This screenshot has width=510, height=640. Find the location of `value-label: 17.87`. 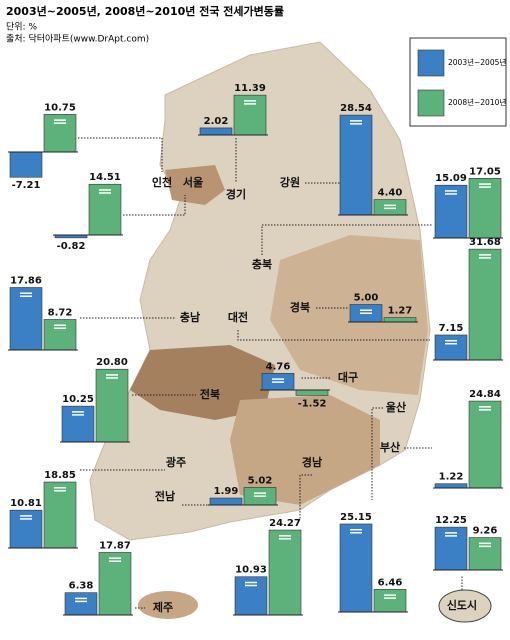

value-label: 17.87 is located at coordinates (115, 545).